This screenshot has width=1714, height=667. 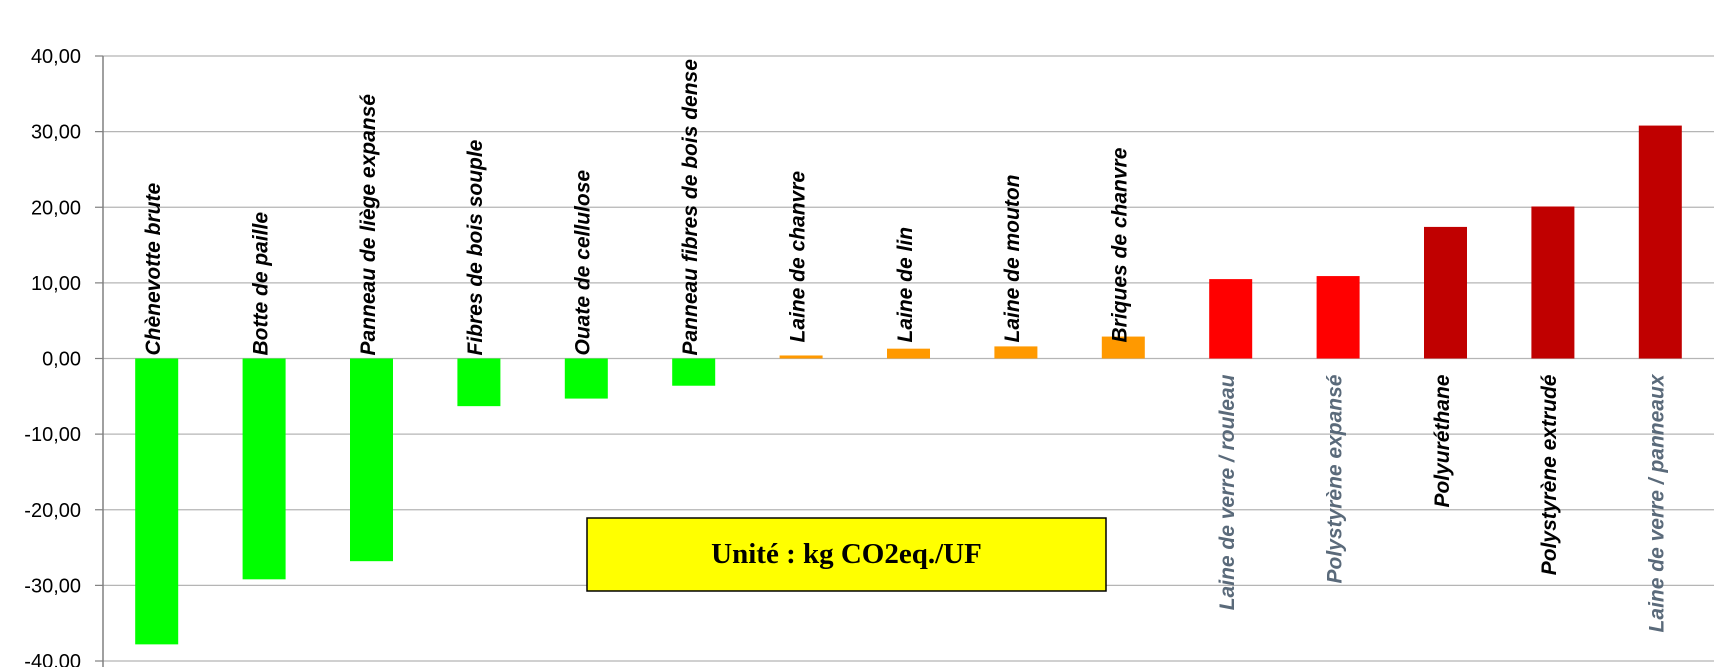 I want to click on category-label: Panneau de liège expansé, so click(x=368, y=225).